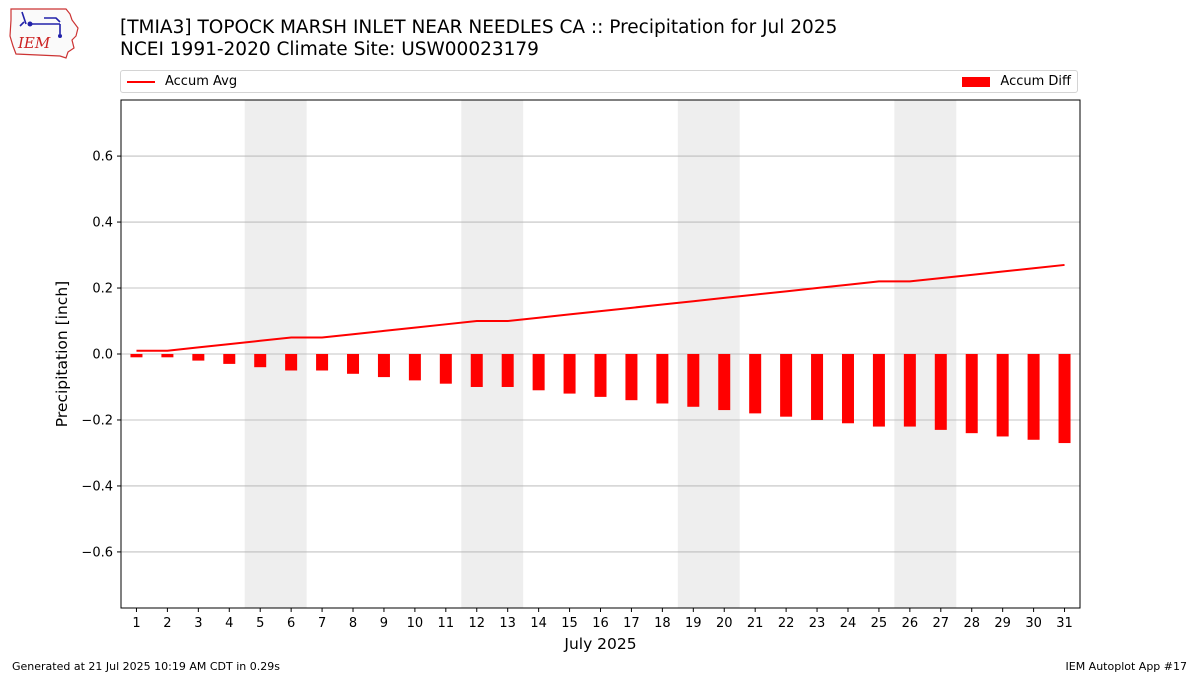 Image resolution: width=1200 pixels, height=675 pixels. I want to click on xtick-label-25: 25, so click(879, 623).